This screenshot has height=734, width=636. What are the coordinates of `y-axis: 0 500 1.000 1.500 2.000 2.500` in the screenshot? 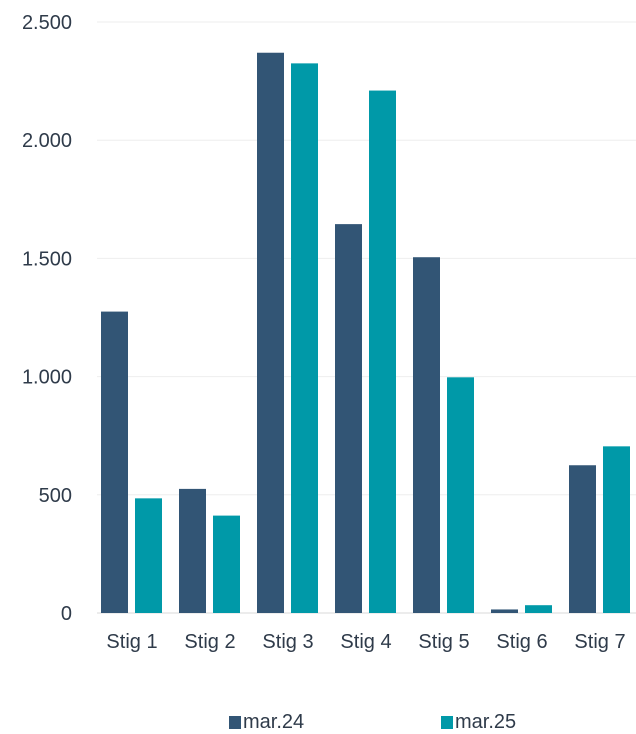 It's located at (47, 318).